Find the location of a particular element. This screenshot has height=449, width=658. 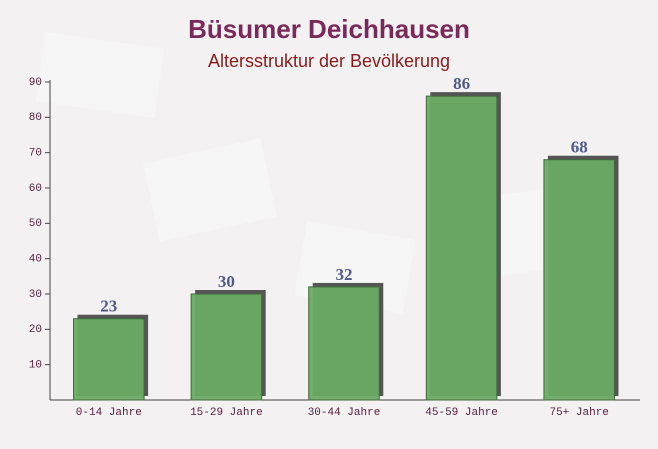

value-label: 23 is located at coordinates (108, 306).